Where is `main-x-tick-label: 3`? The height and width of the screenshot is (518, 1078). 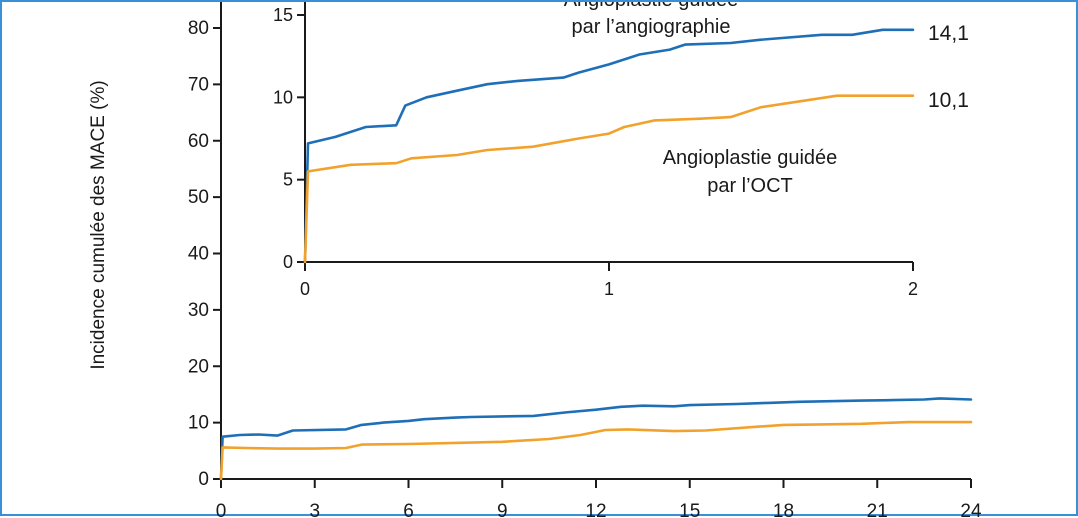 main-x-tick-label: 3 is located at coordinates (314, 509).